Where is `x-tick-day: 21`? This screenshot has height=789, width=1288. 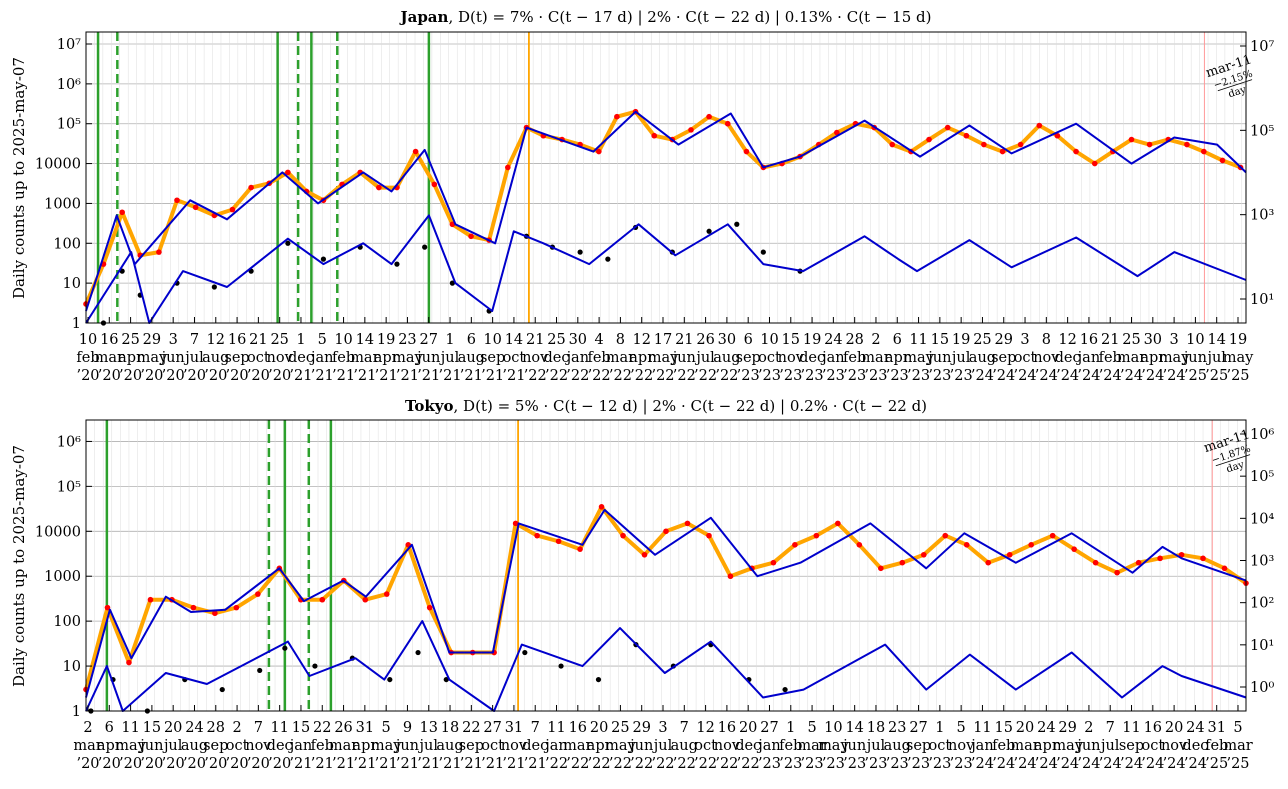 x-tick-day: 21 is located at coordinates (1110, 340).